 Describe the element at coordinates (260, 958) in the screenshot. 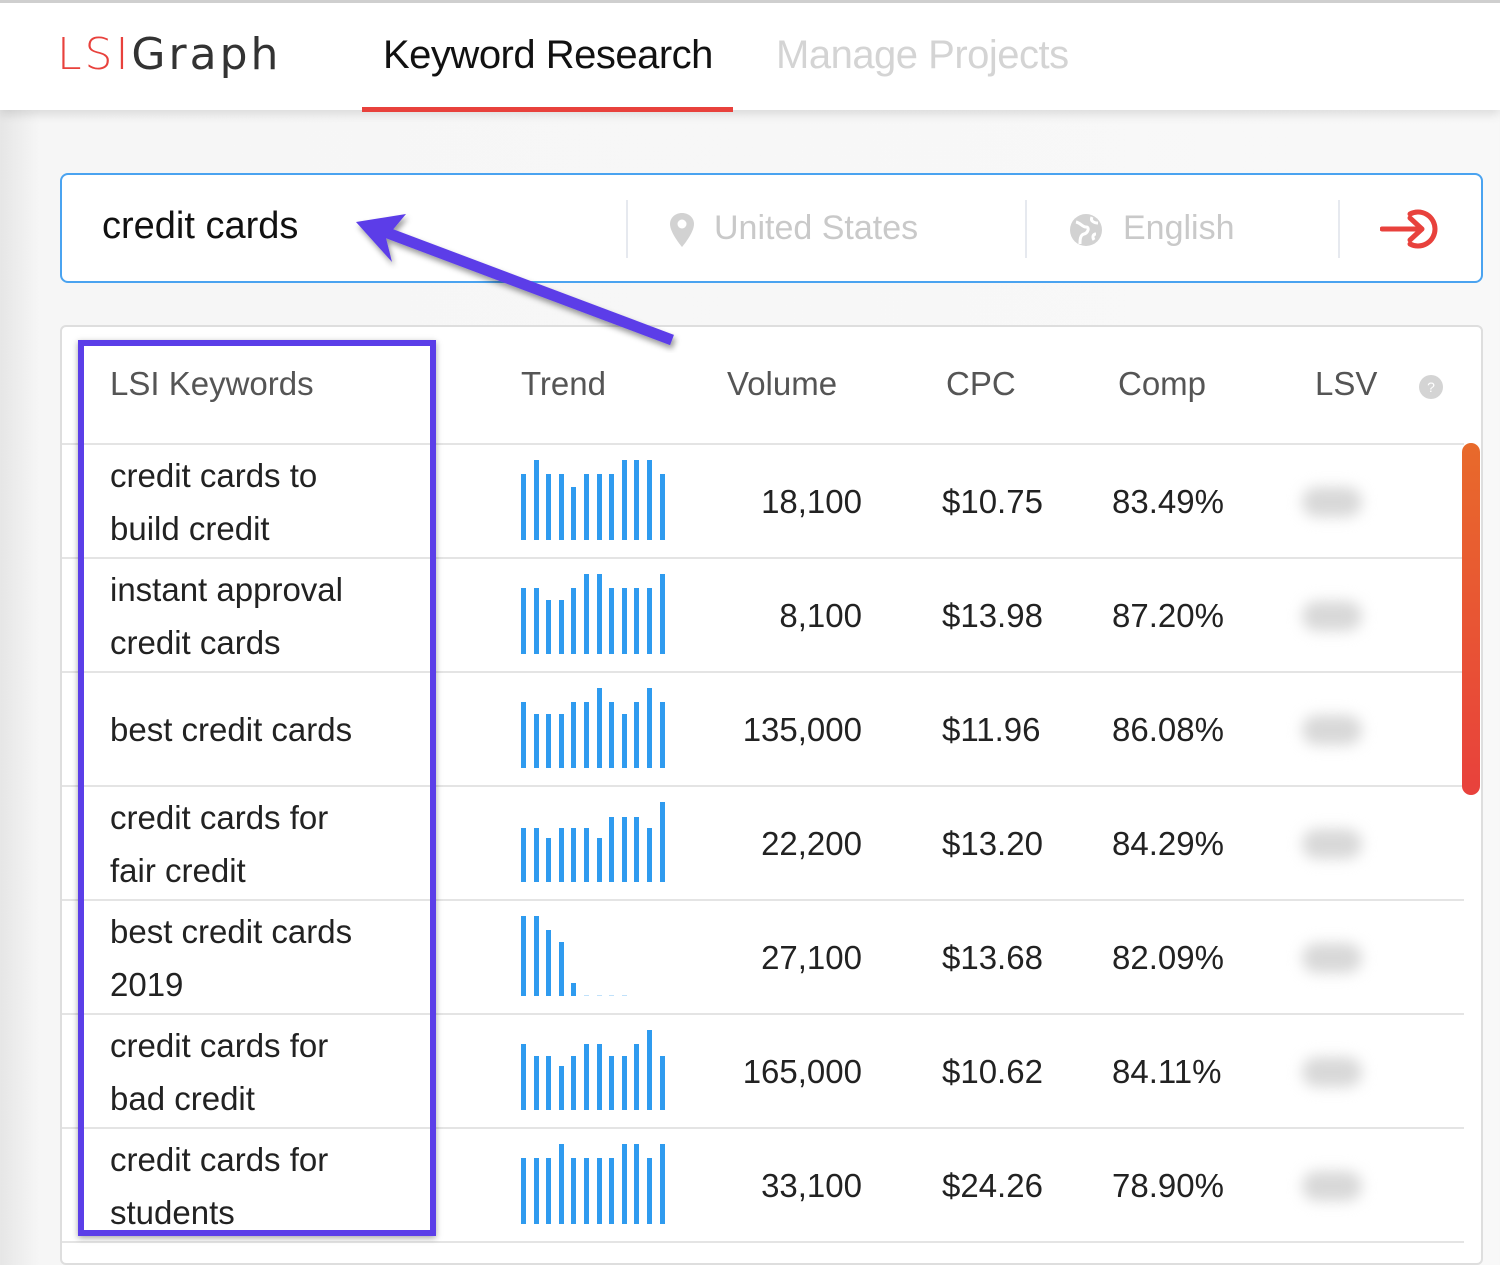

I see `keyword-cell: best credit cards 2019` at that location.